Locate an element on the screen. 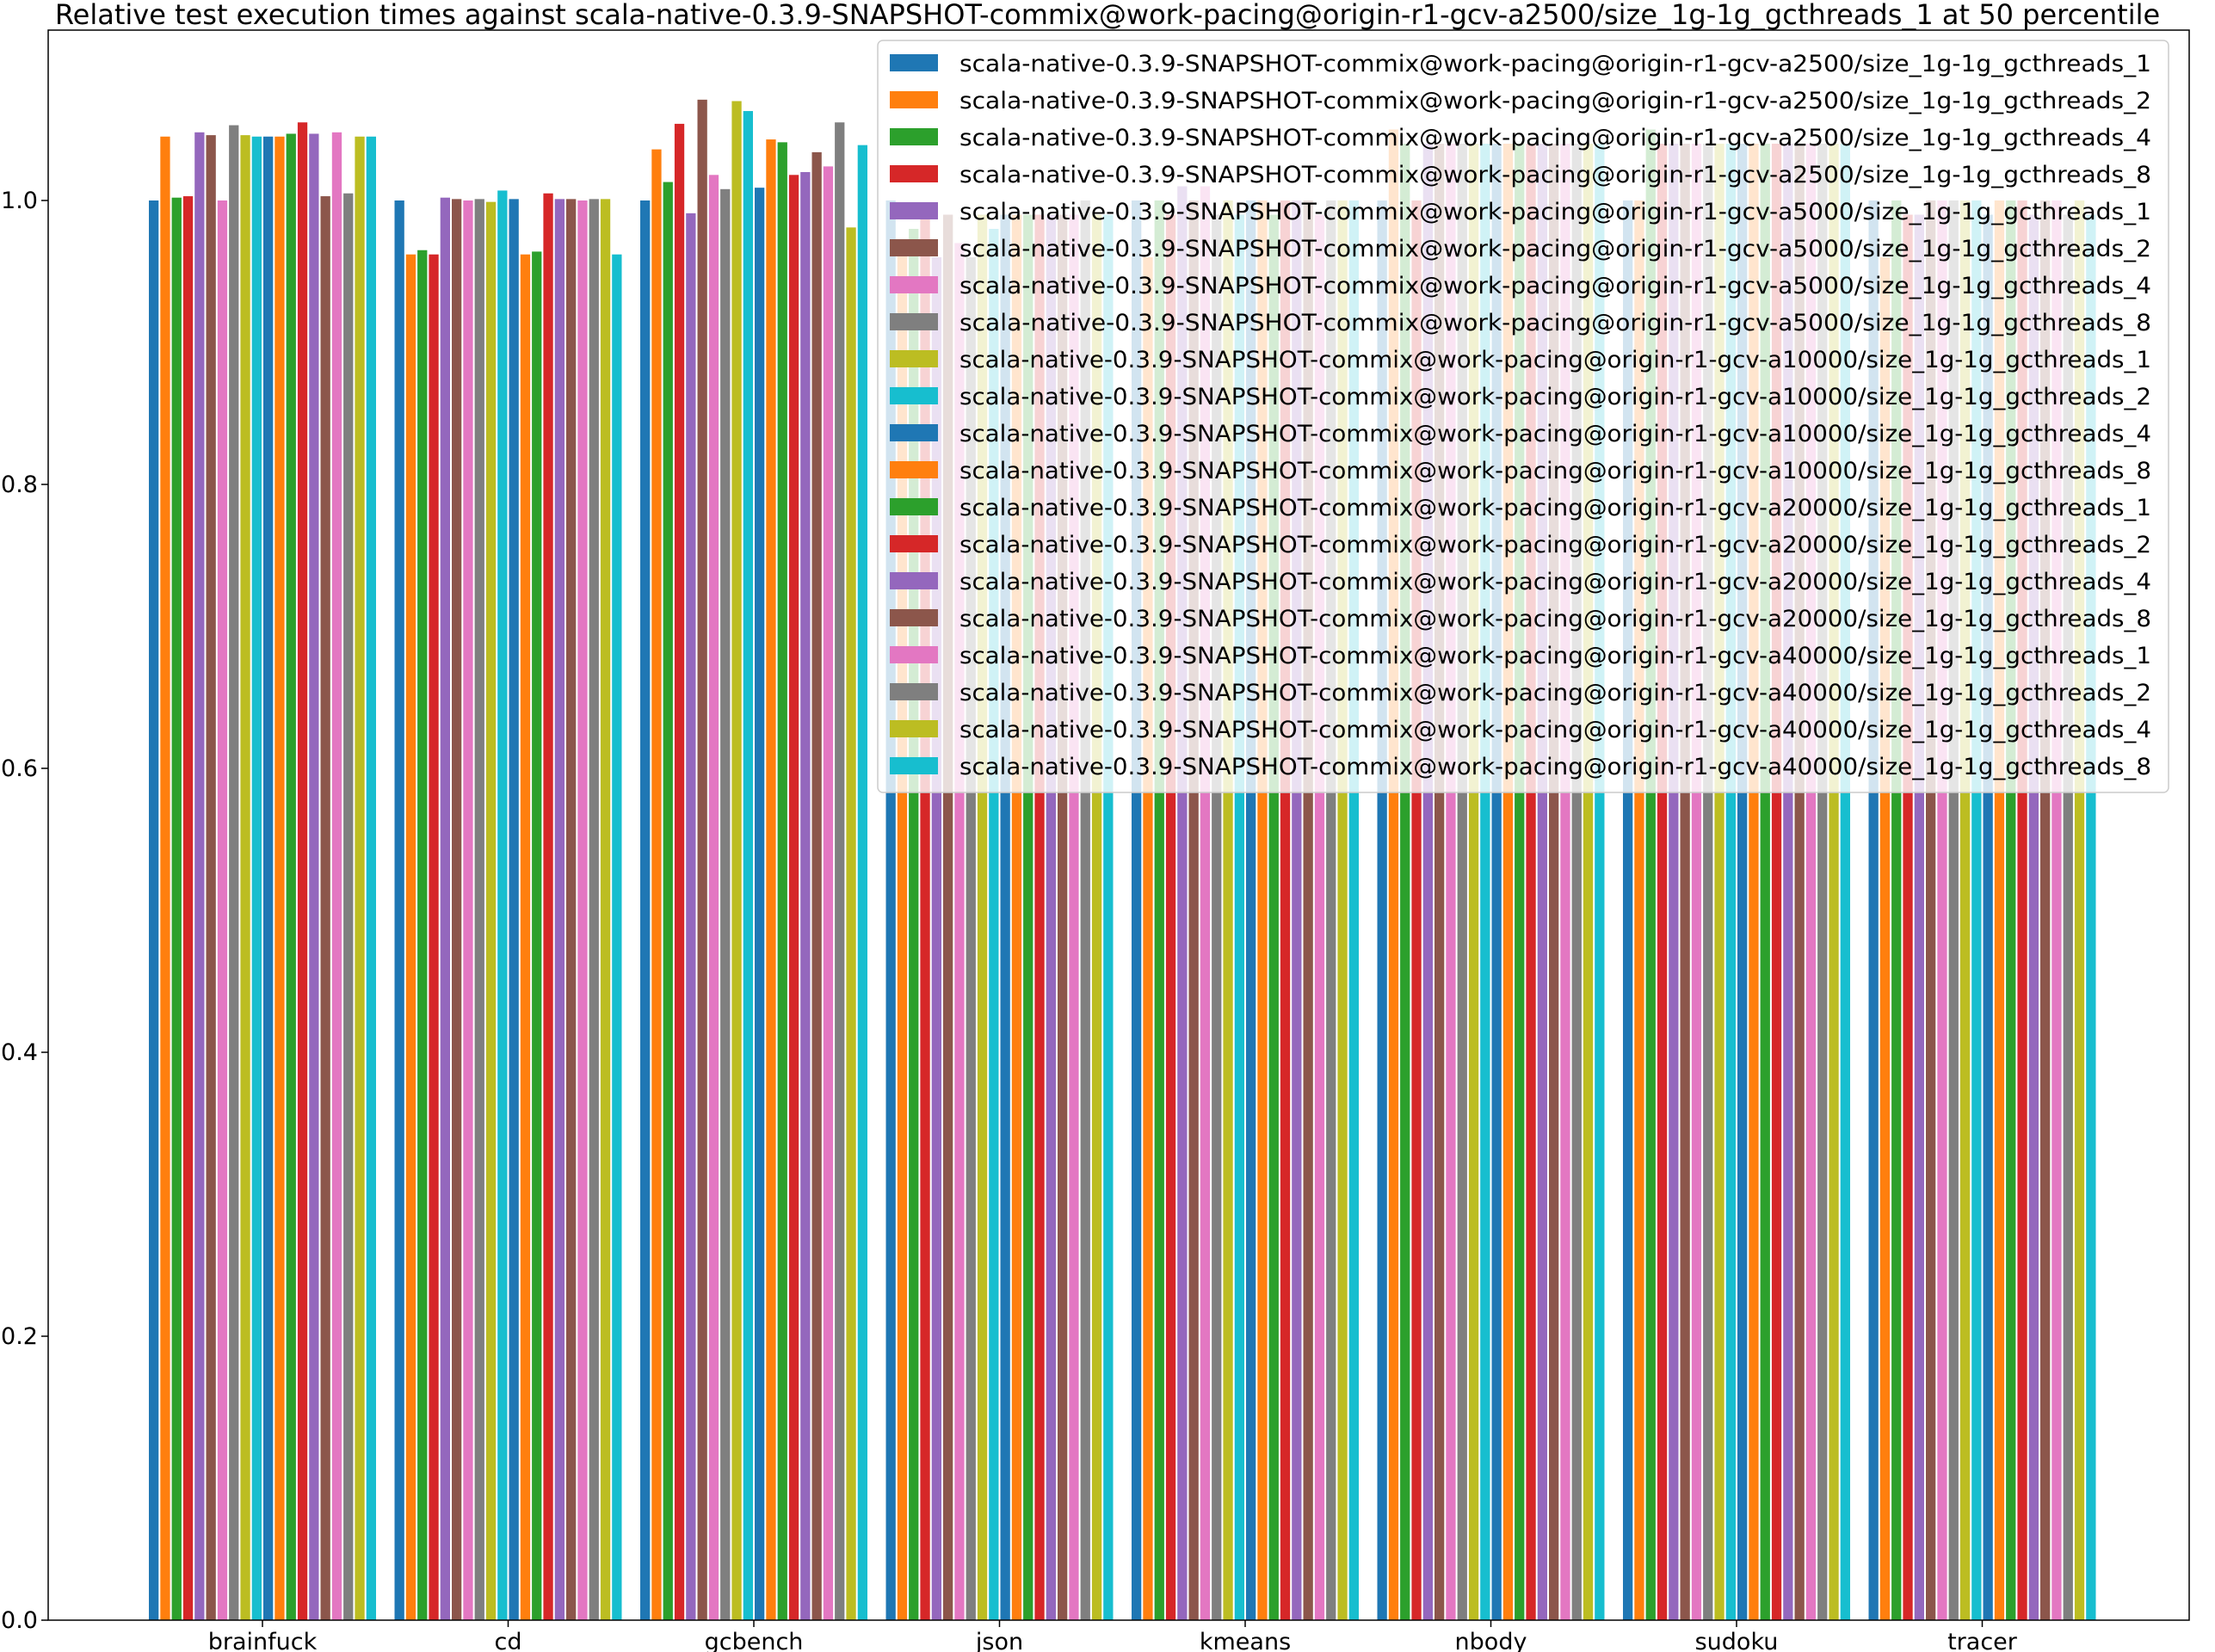 The width and height of the screenshot is (2215, 1652). x-tick-label-tracer: tracer is located at coordinates (1983, 1640).